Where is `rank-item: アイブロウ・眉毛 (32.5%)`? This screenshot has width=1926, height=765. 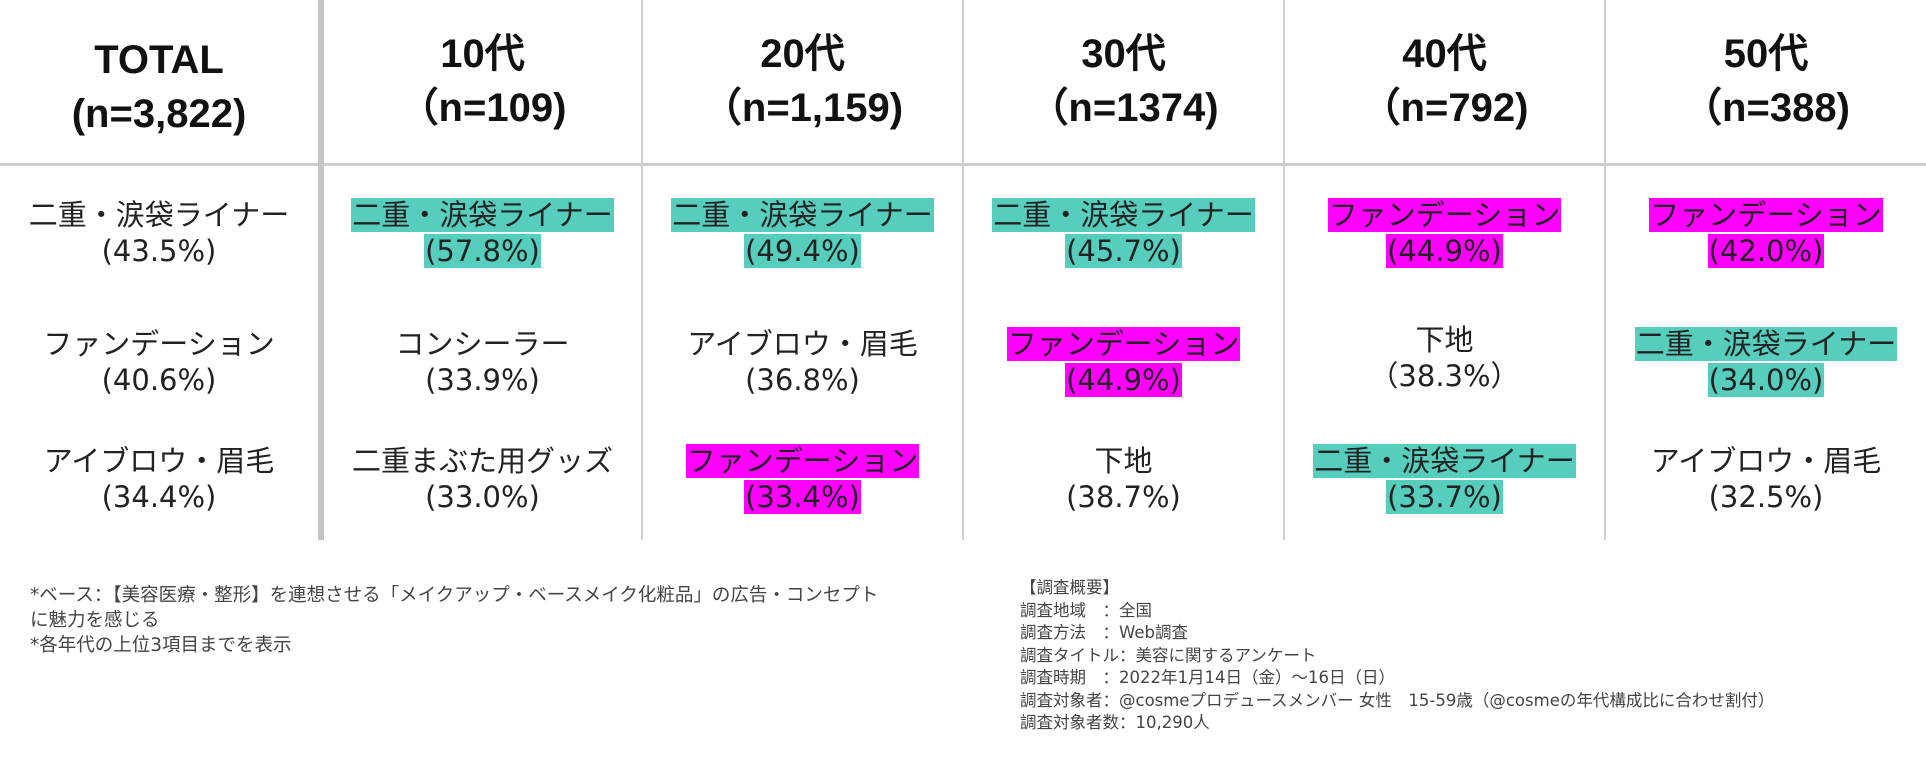 rank-item: アイブロウ・眉毛 (32.5%) is located at coordinates (1766, 479).